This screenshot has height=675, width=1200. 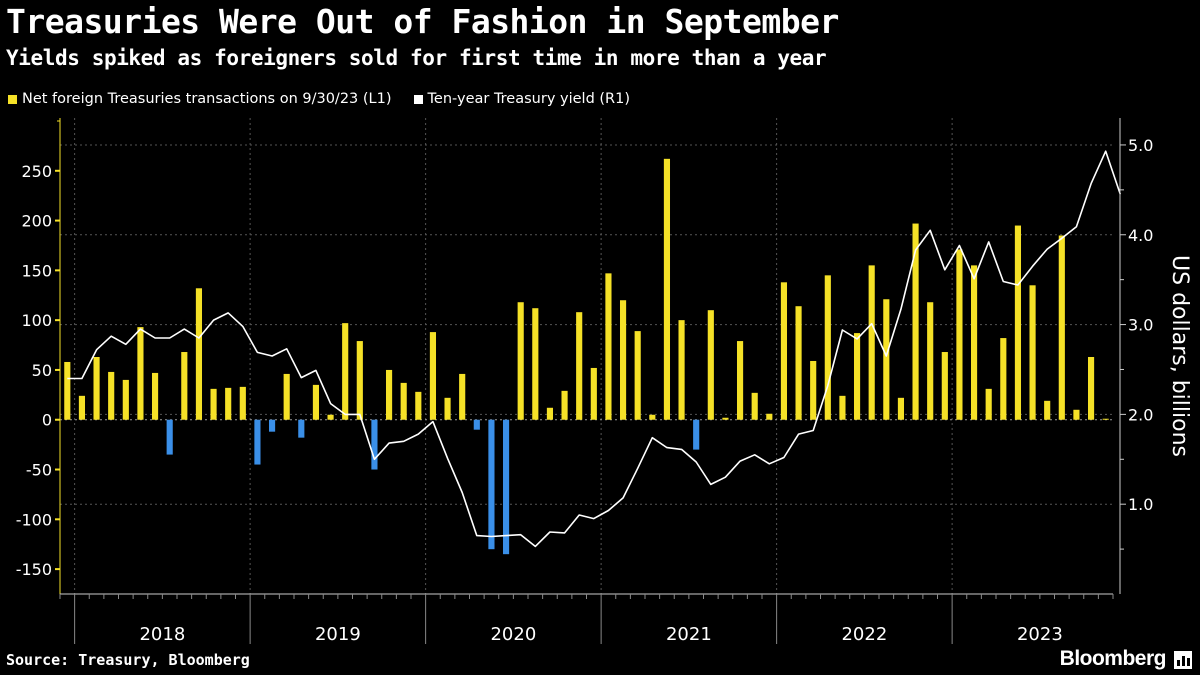 What do you see at coordinates (39, 470) in the screenshot?
I see `left-tick-label: -50` at bounding box center [39, 470].